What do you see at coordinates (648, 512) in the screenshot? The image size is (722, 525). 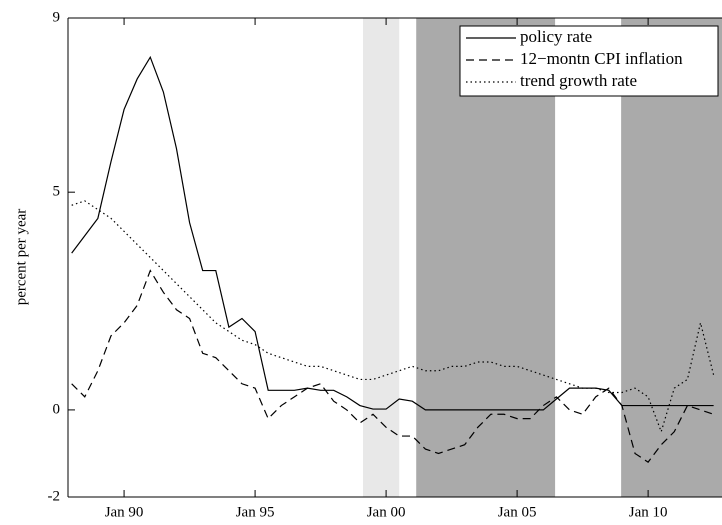 I see `x-tick-label: Jan 10` at bounding box center [648, 512].